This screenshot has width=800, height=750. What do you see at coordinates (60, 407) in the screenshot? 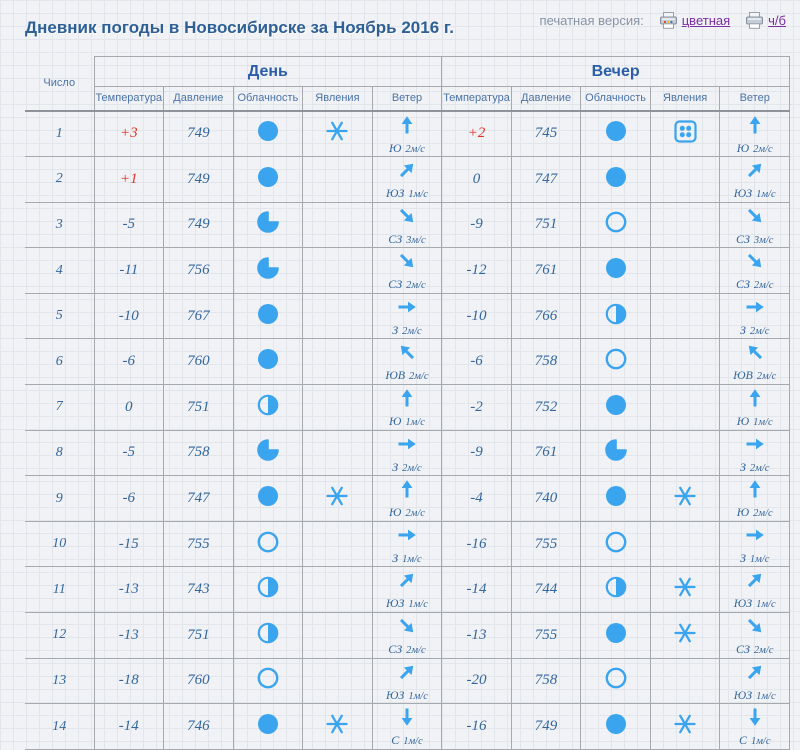
I see `cell-date: 7` at bounding box center [60, 407].